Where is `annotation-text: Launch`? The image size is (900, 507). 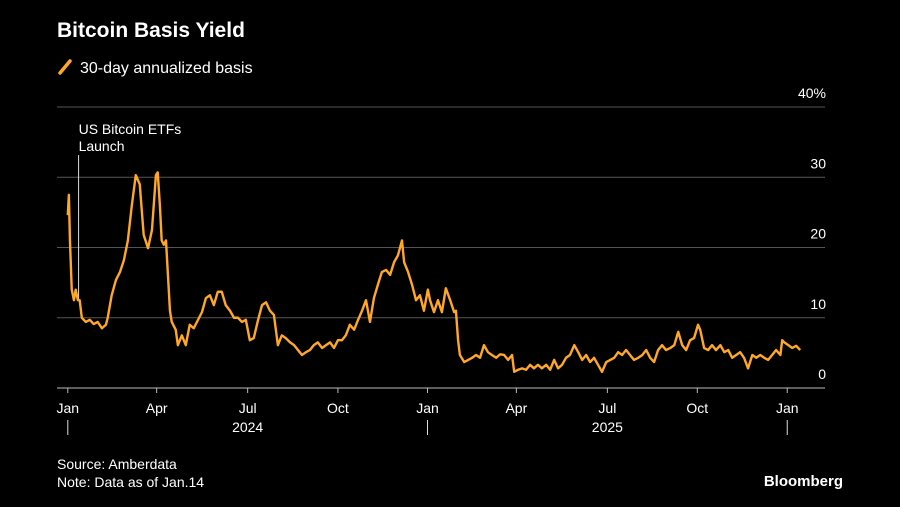
annotation-text: Launch is located at coordinates (102, 146).